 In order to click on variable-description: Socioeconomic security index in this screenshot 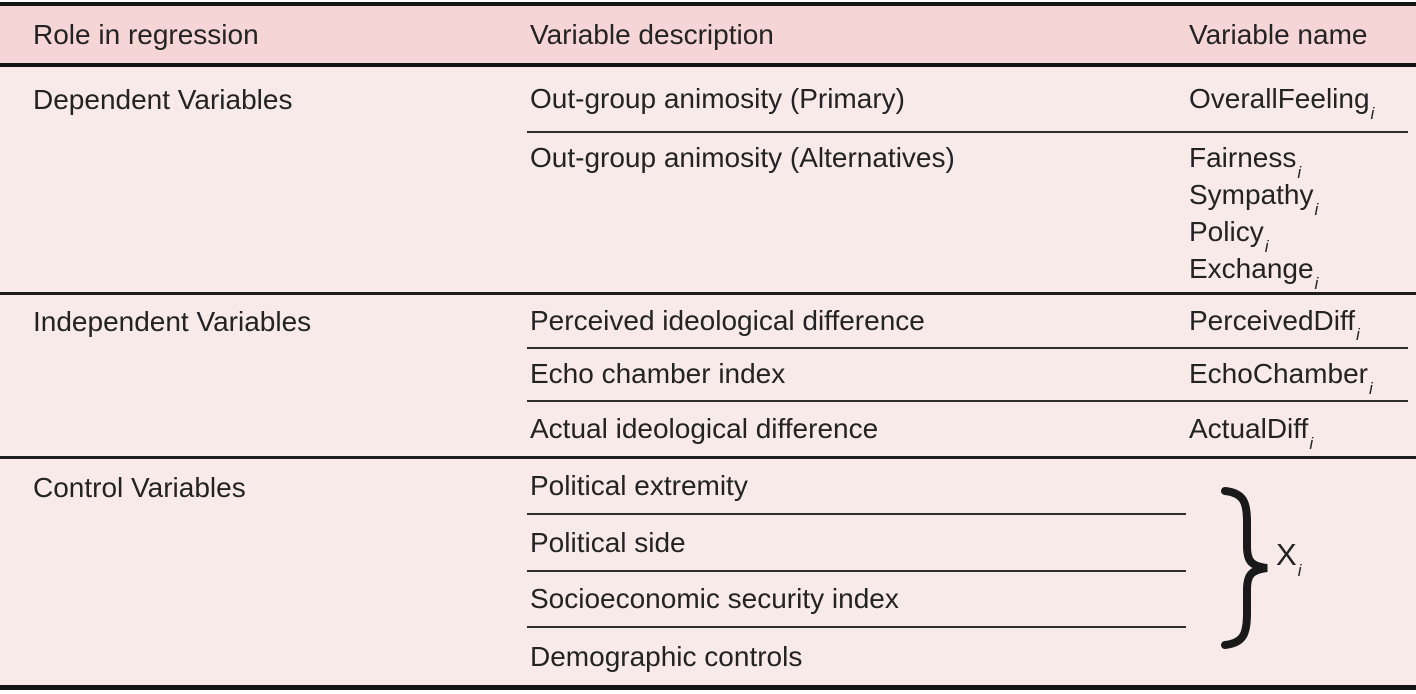, I will do `click(856, 600)`.